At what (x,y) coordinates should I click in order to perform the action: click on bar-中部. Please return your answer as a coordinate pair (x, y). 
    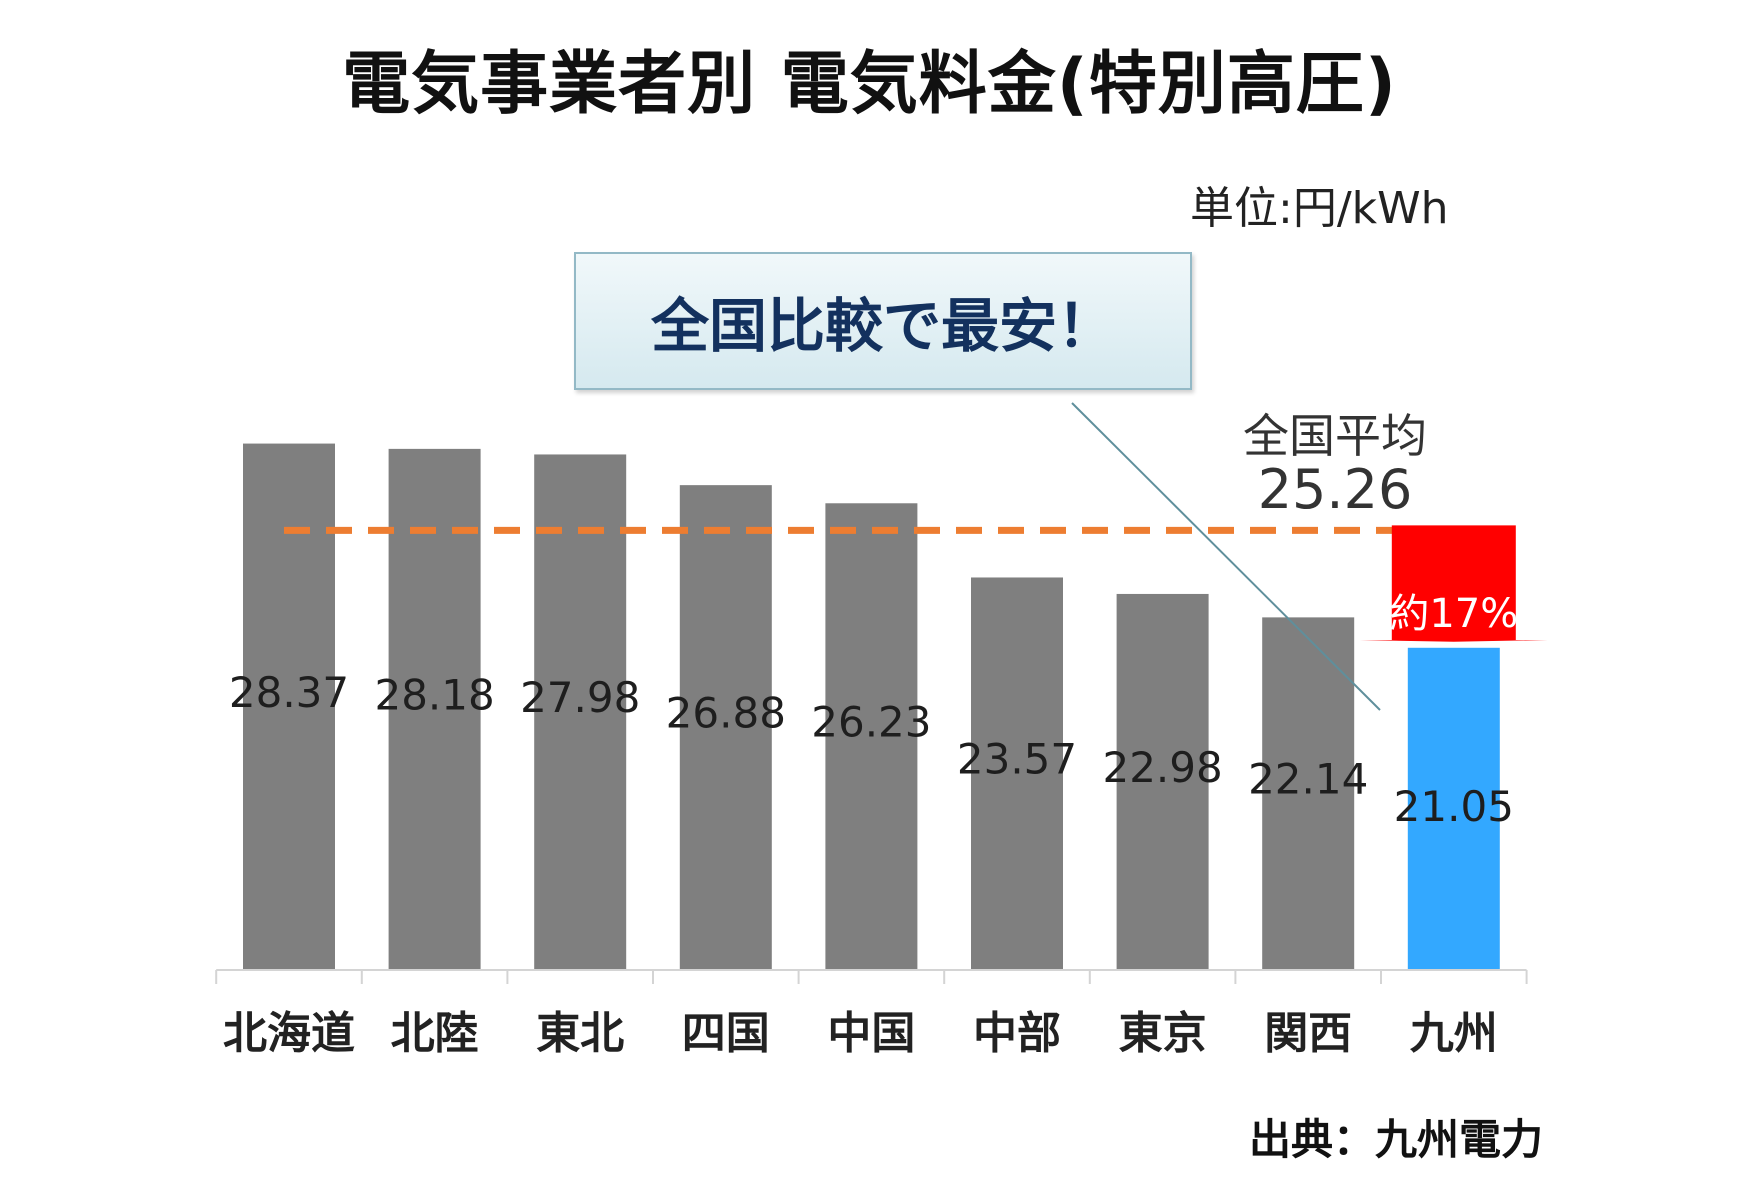
    Looking at the image, I should click on (1017, 773).